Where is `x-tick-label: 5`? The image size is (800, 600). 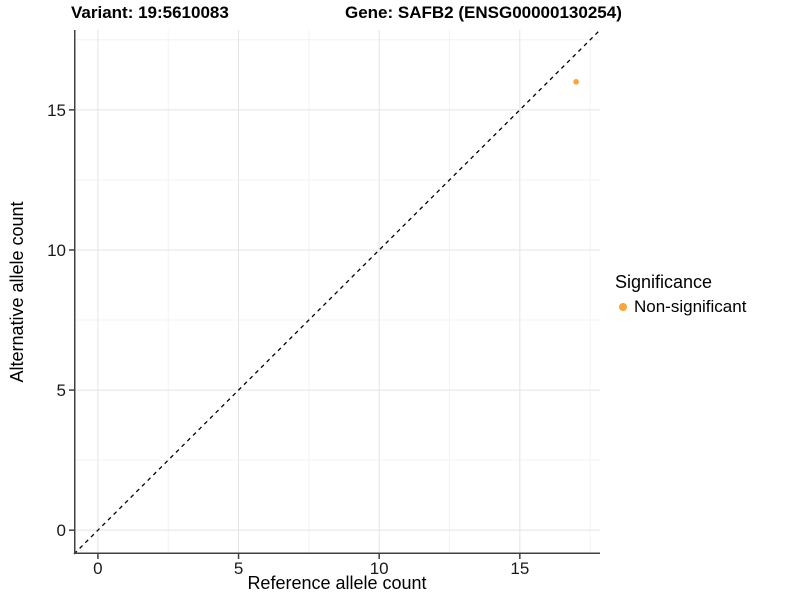 x-tick-label: 5 is located at coordinates (238, 568).